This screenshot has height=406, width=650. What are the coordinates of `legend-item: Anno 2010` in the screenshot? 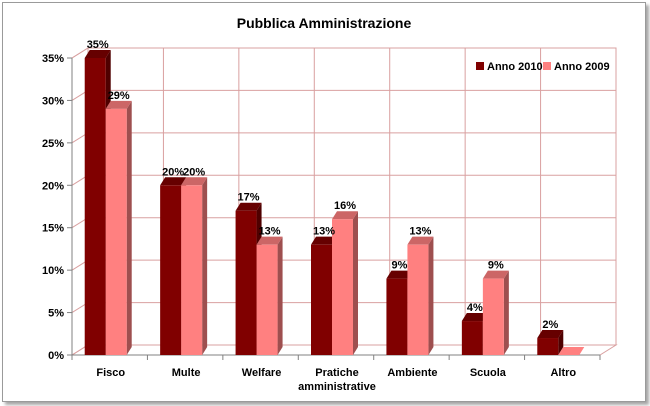 It's located at (509, 67).